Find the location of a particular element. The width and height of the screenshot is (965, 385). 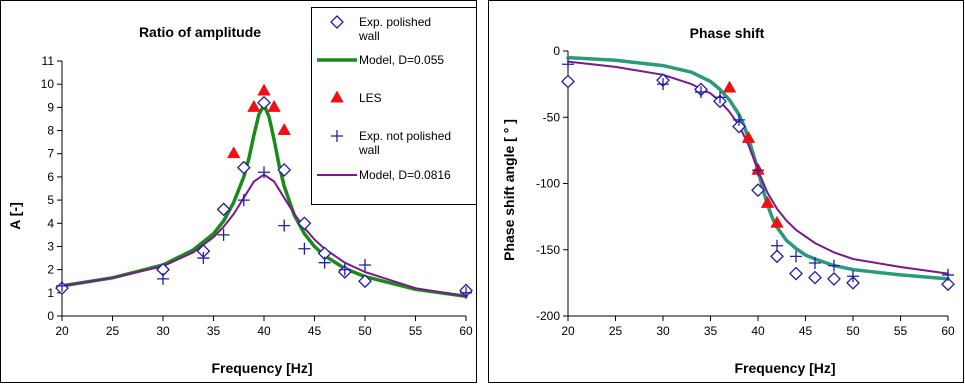

chart-title-left: Ratio of amplitude is located at coordinates (200, 32).